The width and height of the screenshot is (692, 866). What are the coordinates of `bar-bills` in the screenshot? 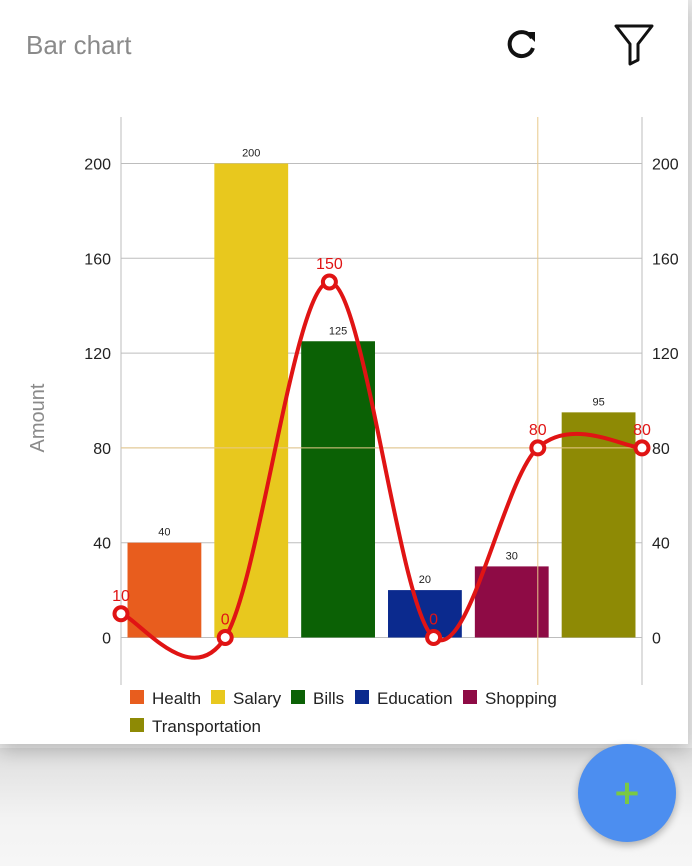 It's located at (338, 489).